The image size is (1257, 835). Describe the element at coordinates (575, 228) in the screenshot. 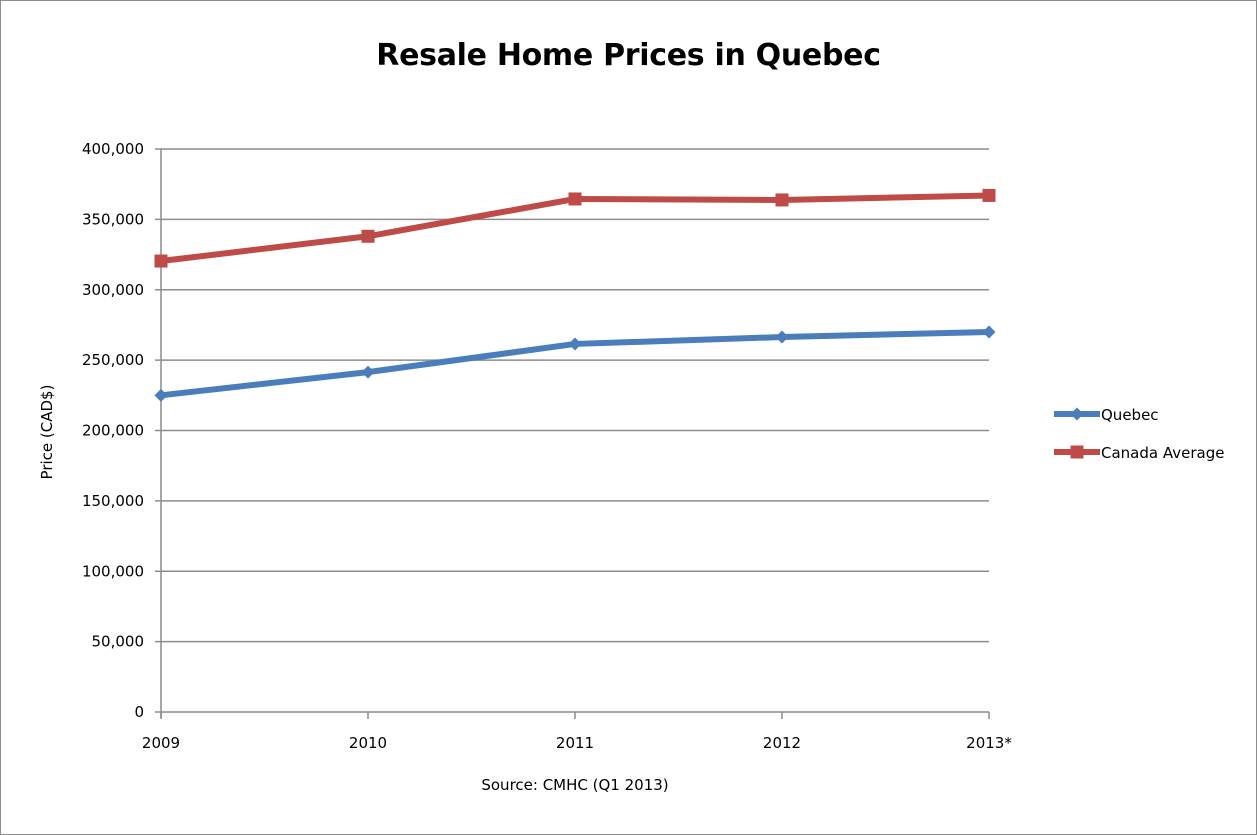

I see `series-canada-average` at that location.